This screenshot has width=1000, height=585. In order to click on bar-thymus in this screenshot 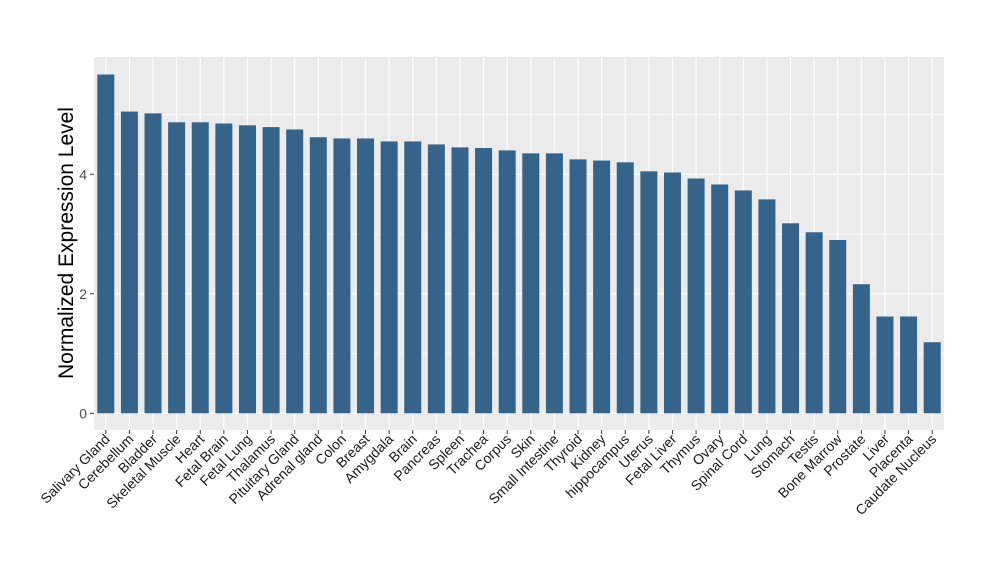, I will do `click(696, 296)`.